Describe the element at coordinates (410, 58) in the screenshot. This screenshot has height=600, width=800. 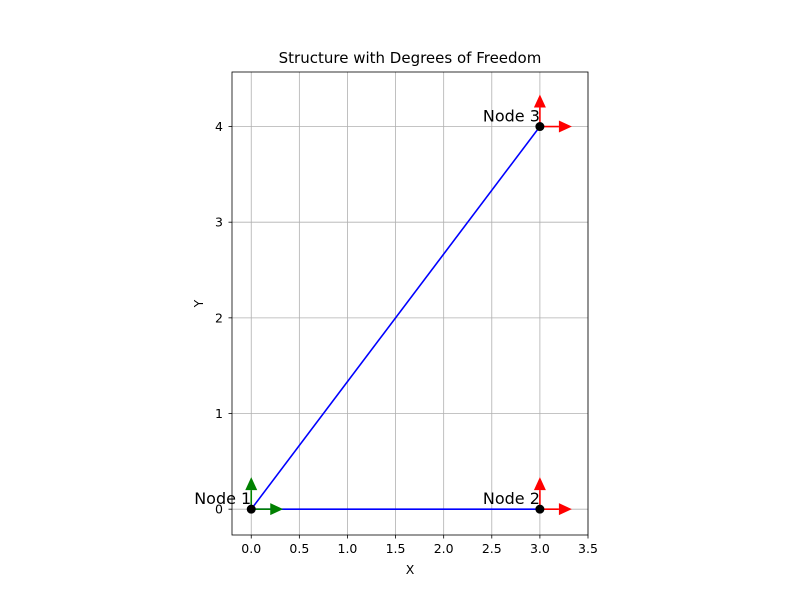
I see `chart-title: Structure with Degrees of Freedom` at that location.